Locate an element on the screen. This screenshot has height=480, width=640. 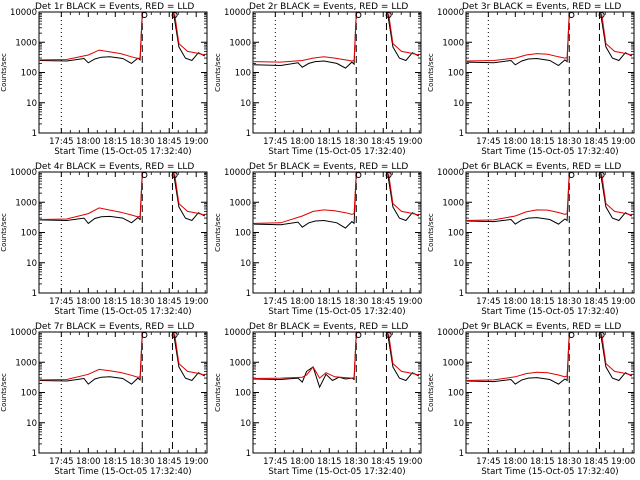
panel-title: Det 5r BLACK = Events, RED = LLD is located at coordinates (328, 167).